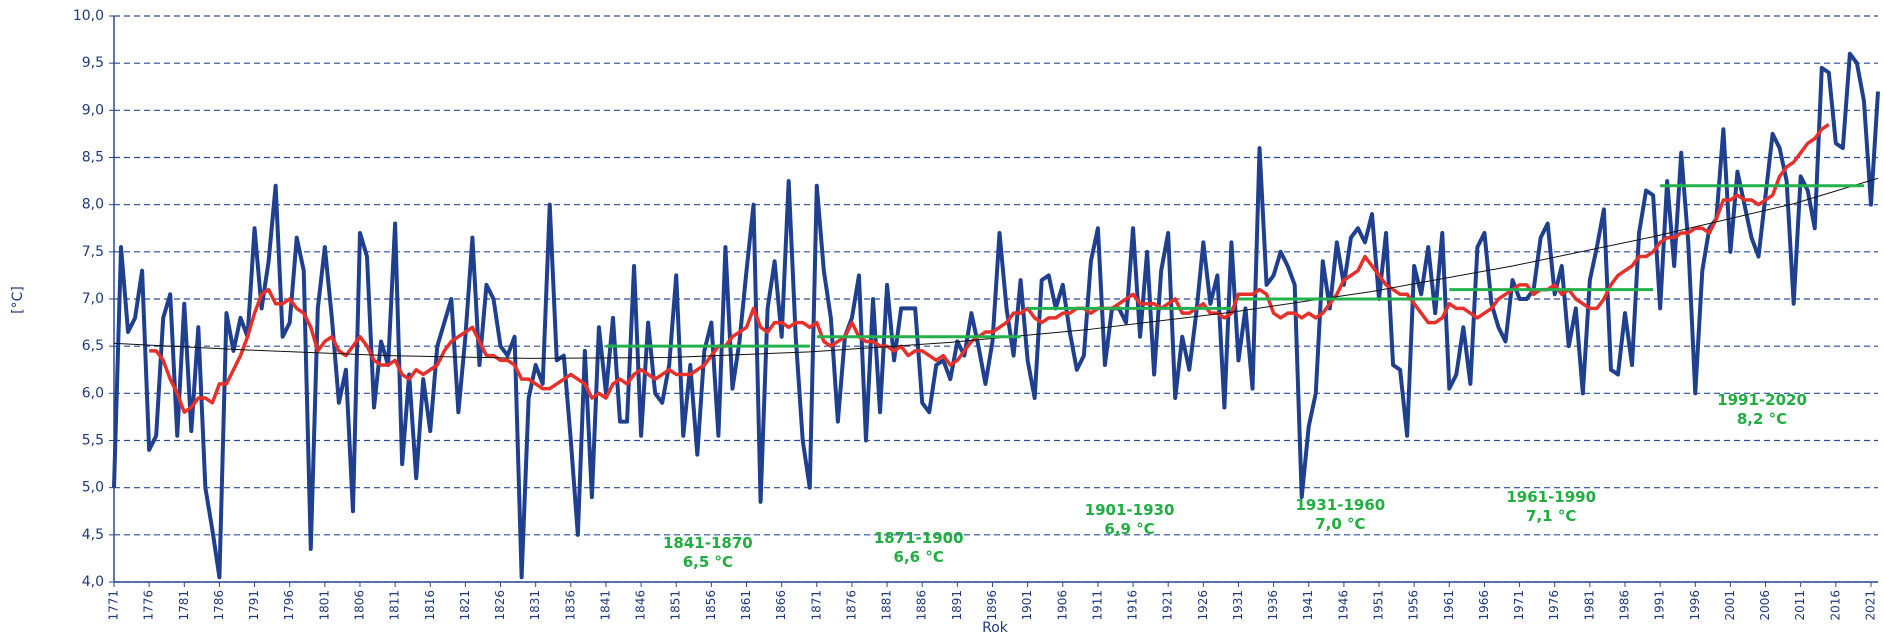 The height and width of the screenshot is (638, 1883). Describe the element at coordinates (746, 605) in the screenshot. I see `x-tick-label: 1861` at that location.